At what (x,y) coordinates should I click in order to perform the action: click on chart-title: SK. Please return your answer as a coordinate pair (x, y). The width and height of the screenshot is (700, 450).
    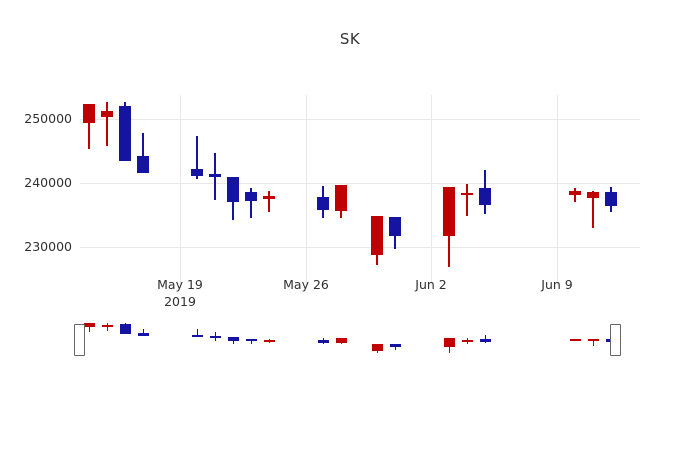
    Looking at the image, I should click on (350, 39).